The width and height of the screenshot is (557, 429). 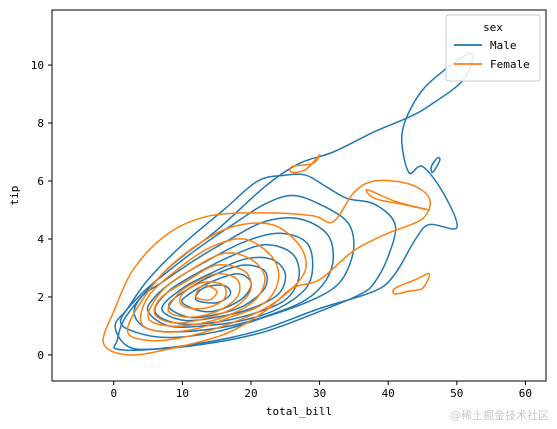 What do you see at coordinates (503, 45) in the screenshot?
I see `legend-label-male: Male` at bounding box center [503, 45].